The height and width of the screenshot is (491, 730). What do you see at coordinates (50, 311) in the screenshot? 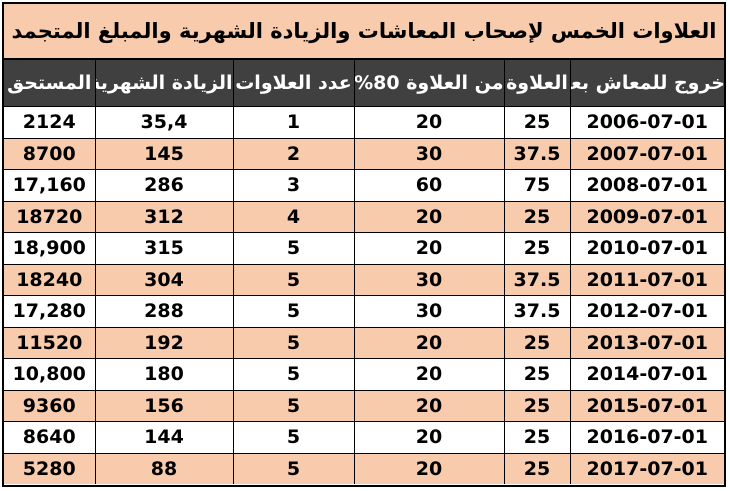
I see `cell-due-amount: 17,280` at bounding box center [50, 311].